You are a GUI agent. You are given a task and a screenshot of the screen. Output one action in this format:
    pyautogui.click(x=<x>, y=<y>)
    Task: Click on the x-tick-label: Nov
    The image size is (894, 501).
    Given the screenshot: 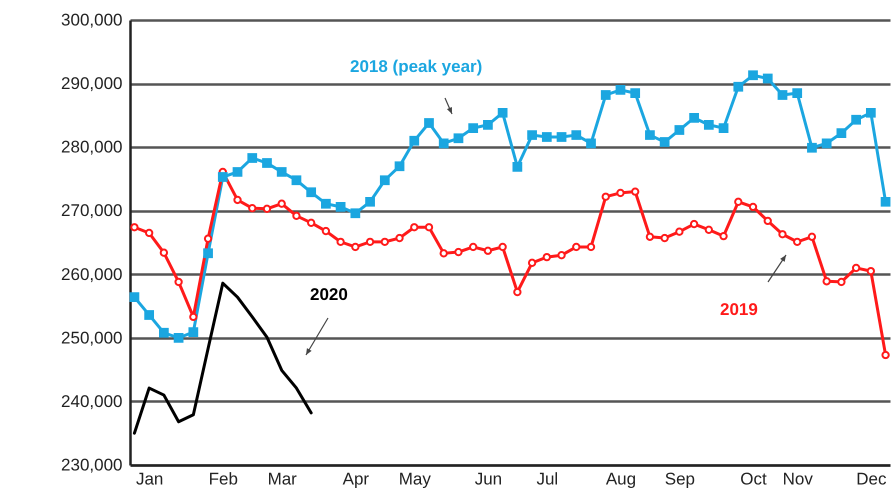 What is the action you would take?
    pyautogui.click(x=798, y=479)
    